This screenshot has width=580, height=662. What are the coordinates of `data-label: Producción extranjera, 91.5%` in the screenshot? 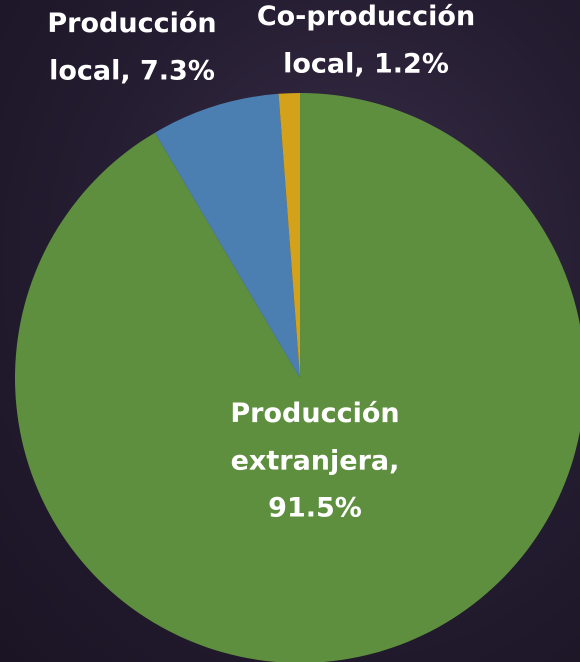 It's located at (314, 461).